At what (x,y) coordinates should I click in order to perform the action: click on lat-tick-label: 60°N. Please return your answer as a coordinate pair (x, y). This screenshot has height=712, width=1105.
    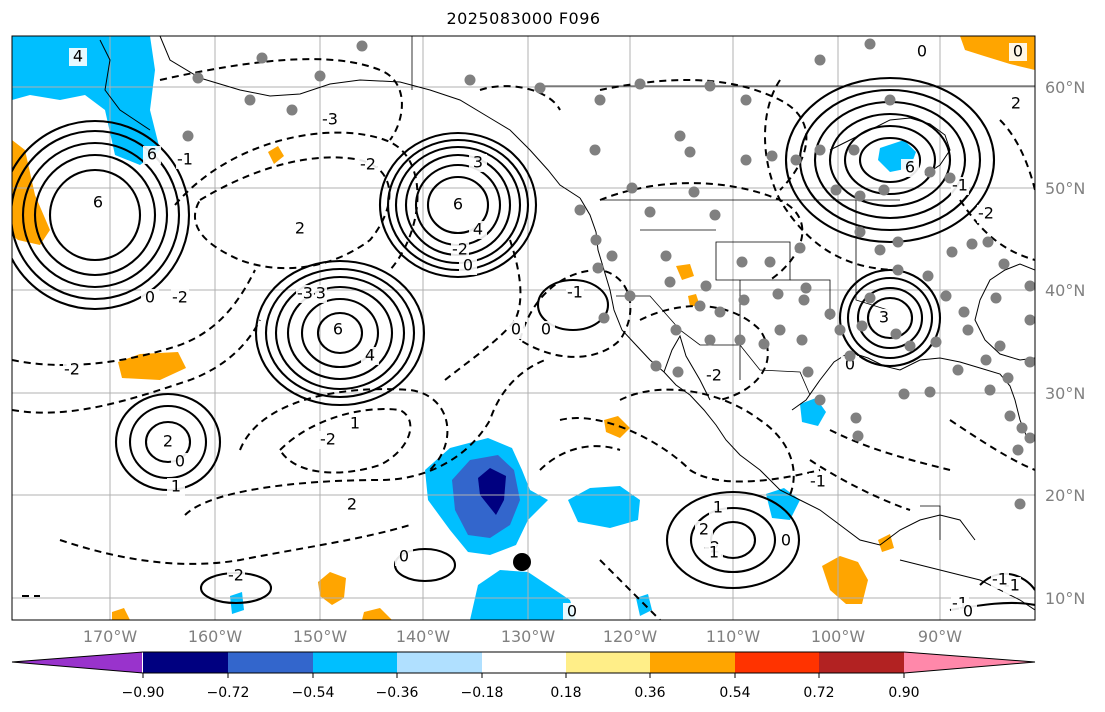
    Looking at the image, I should click on (1065, 87).